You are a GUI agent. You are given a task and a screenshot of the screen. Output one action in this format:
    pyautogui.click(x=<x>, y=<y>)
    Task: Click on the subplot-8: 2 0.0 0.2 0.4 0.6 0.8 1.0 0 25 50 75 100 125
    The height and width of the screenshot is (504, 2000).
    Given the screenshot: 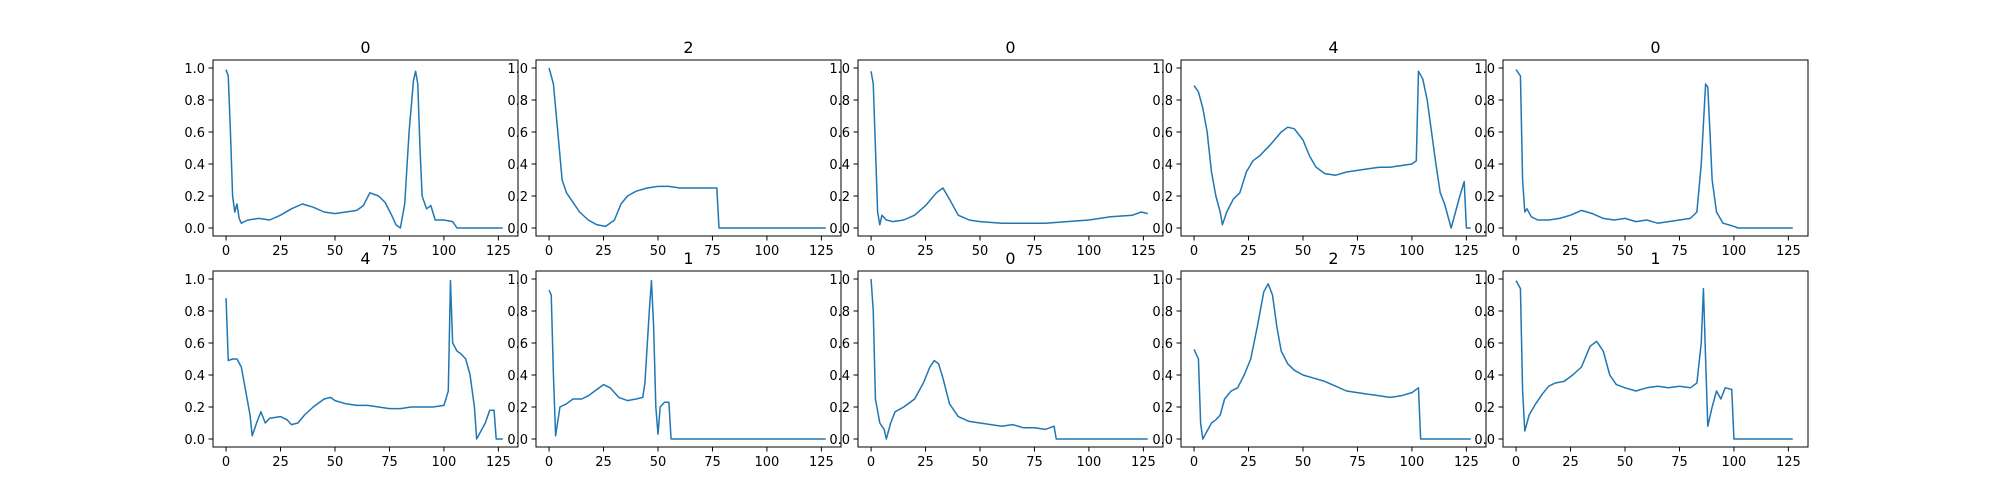 What is the action you would take?
    pyautogui.click(x=1319, y=359)
    